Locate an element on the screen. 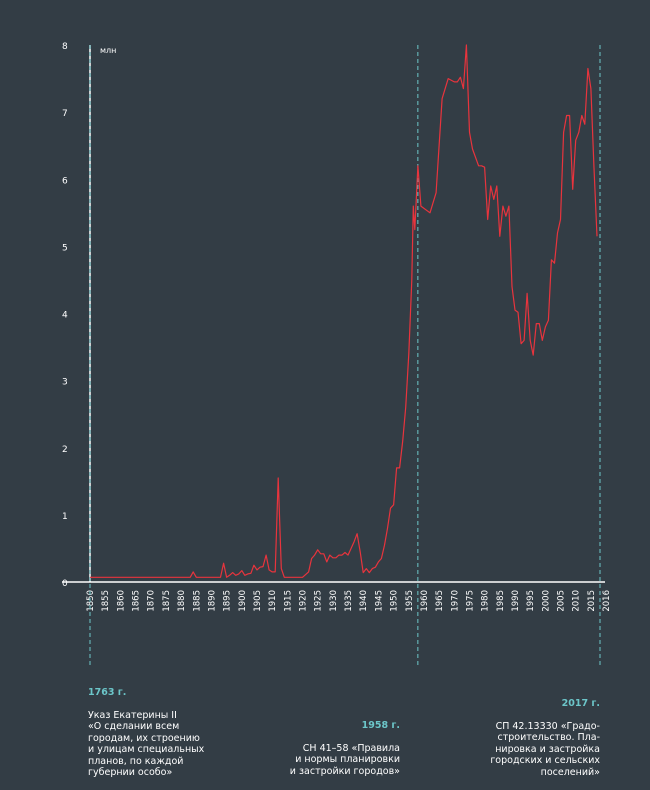 This screenshot has width=650, height=790. x-tick-label-1870: 1870 is located at coordinates (152, 601).